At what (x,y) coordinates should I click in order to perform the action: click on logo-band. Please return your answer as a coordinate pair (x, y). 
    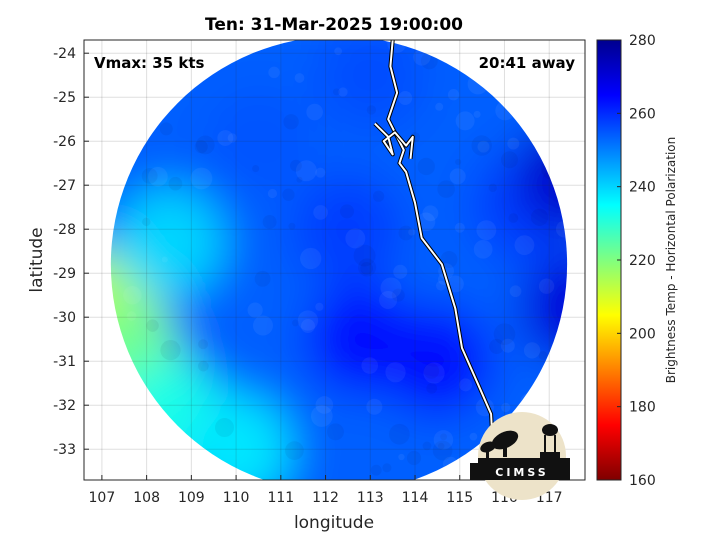
    Looking at the image, I should click on (520, 471).